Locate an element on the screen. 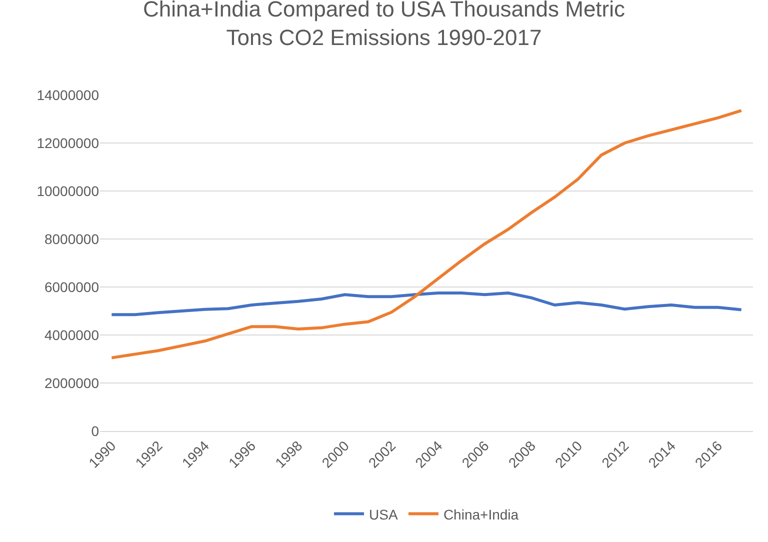 This screenshot has height=542, width=768. legend-label: USA is located at coordinates (383, 514).